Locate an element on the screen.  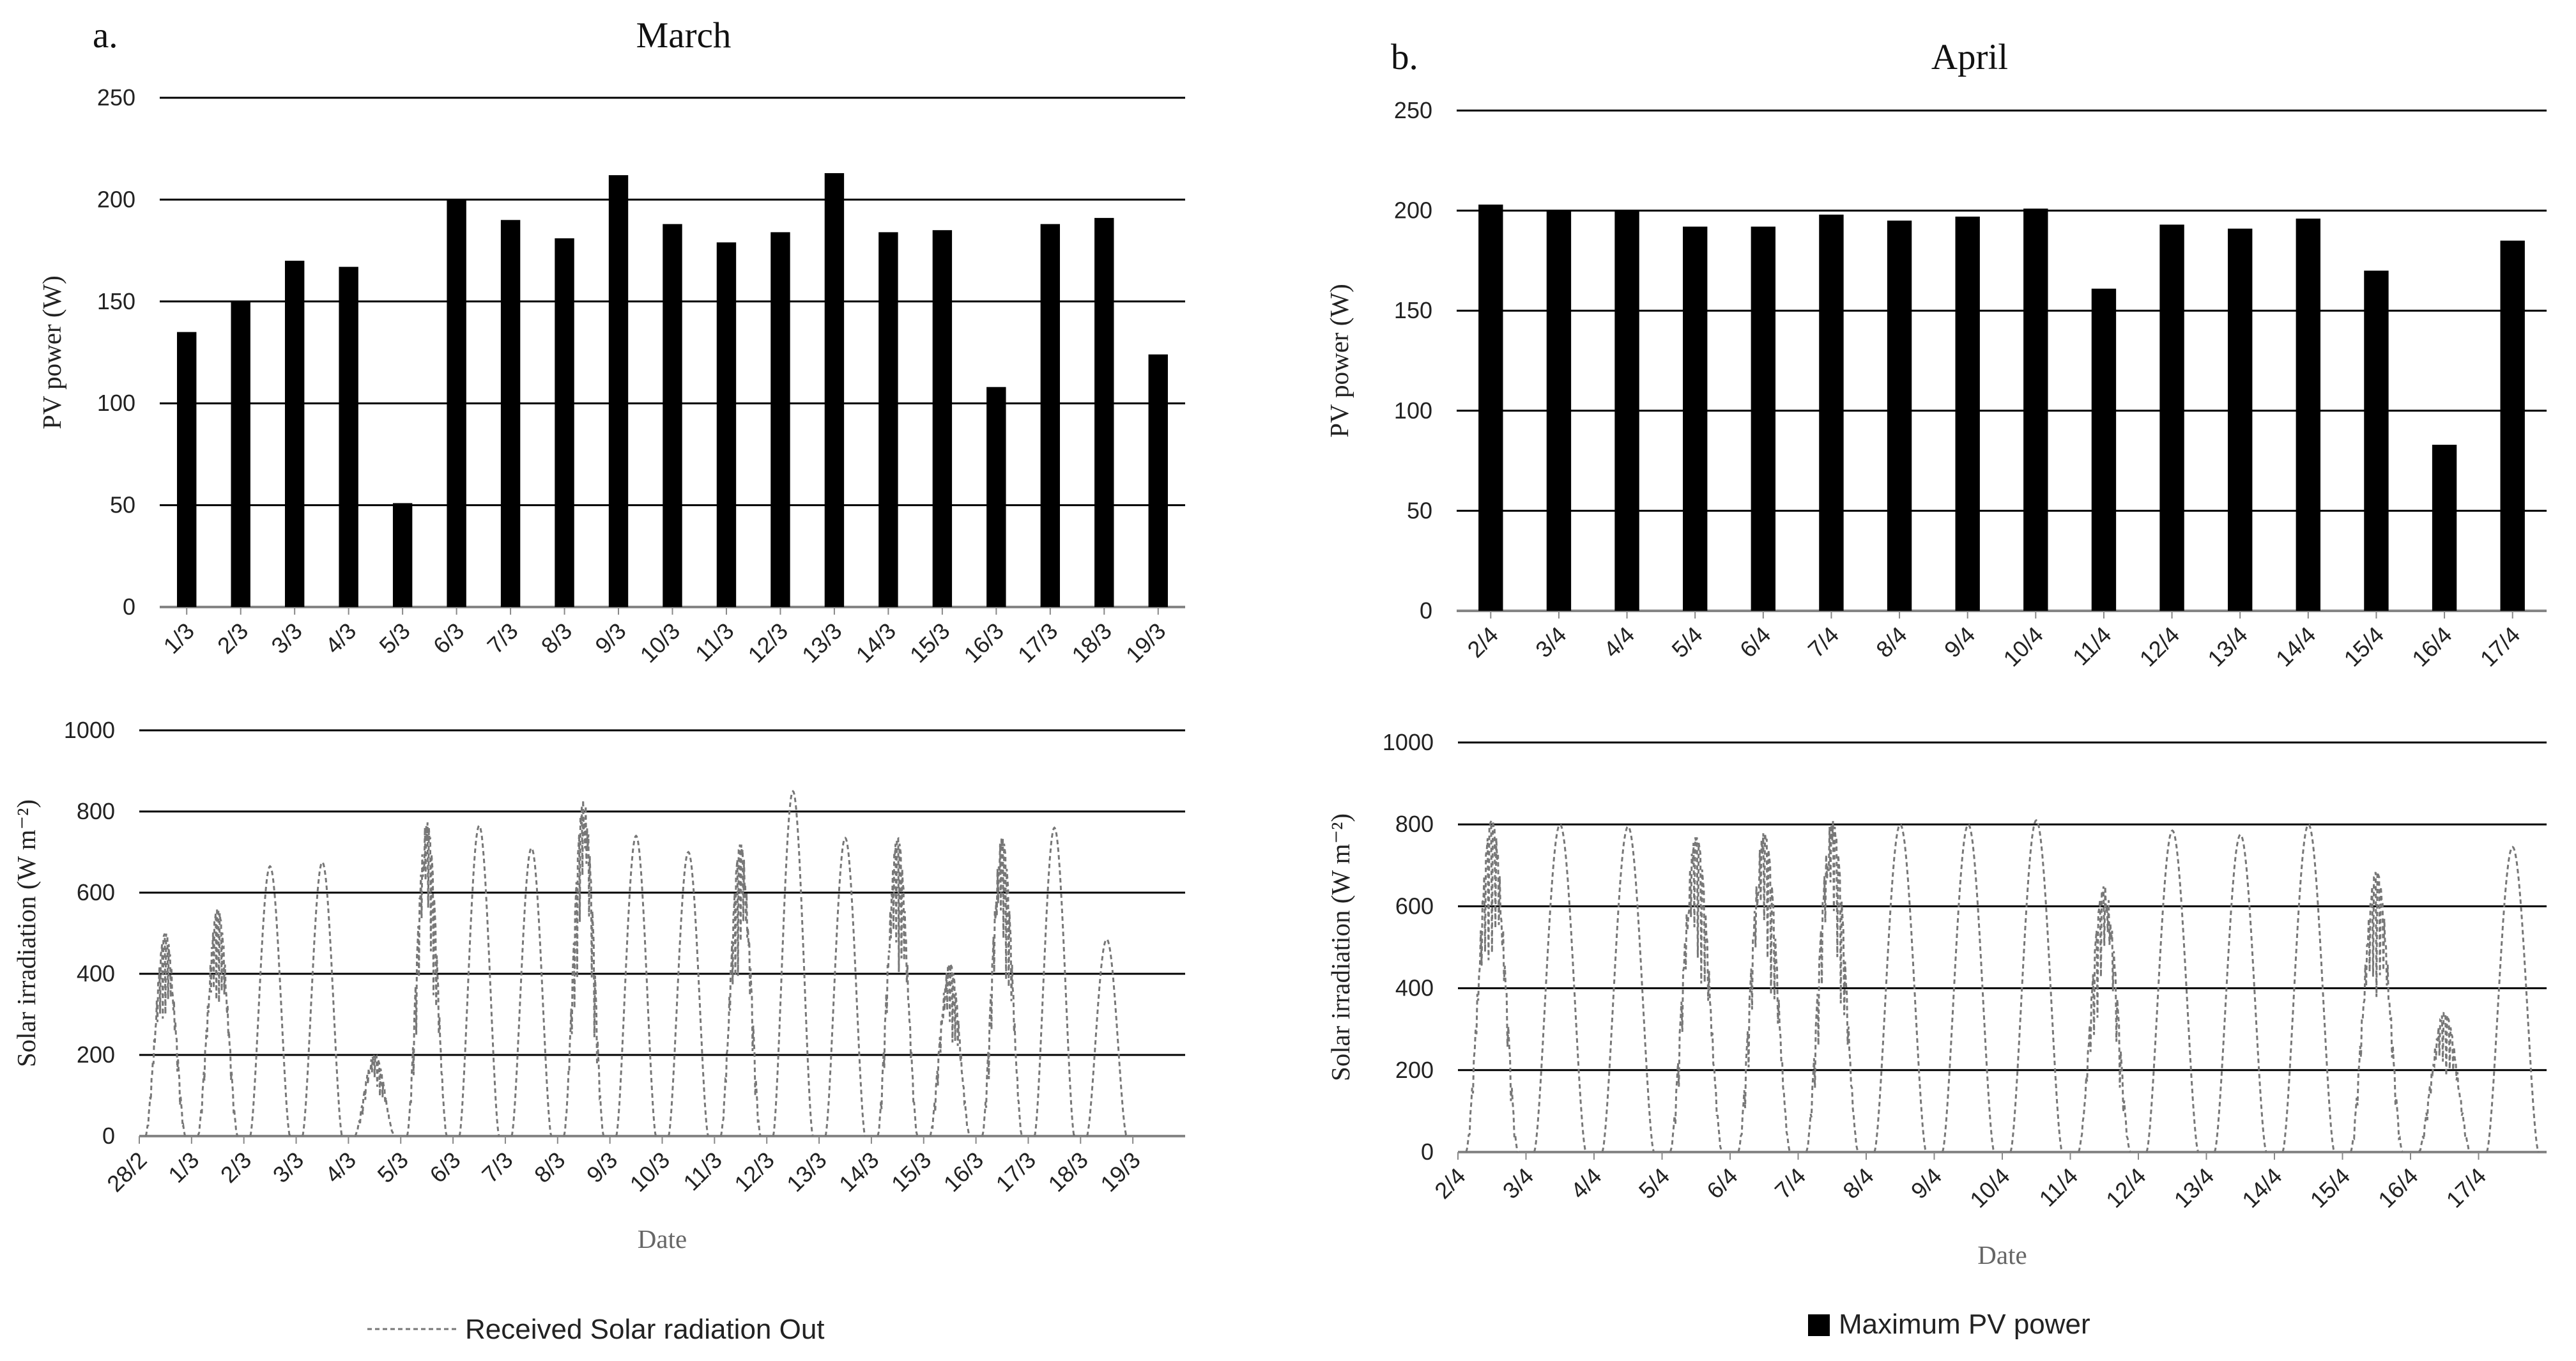
a-irr-x-tick-label: 2/3 is located at coordinates (235, 1167).